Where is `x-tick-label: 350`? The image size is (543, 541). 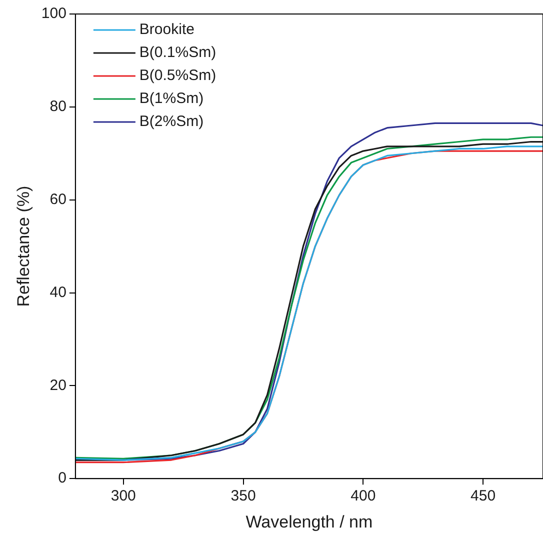
x-tick-label: 350 is located at coordinates (243, 496).